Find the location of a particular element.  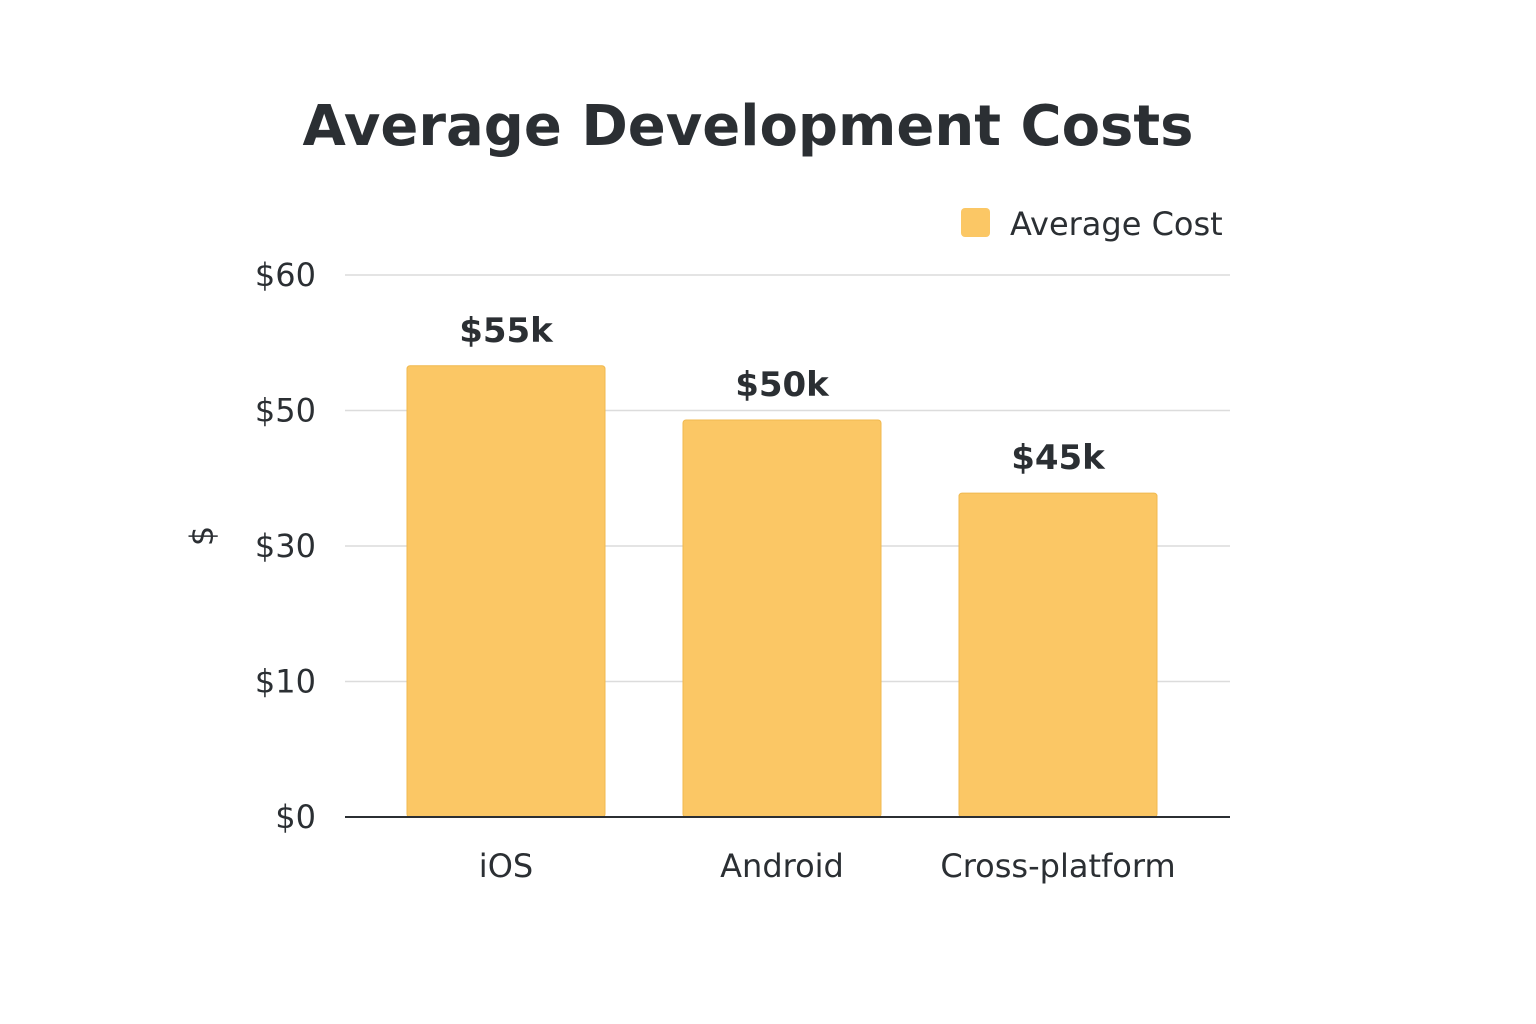

y-tick-label: $60 is located at coordinates (285, 275).